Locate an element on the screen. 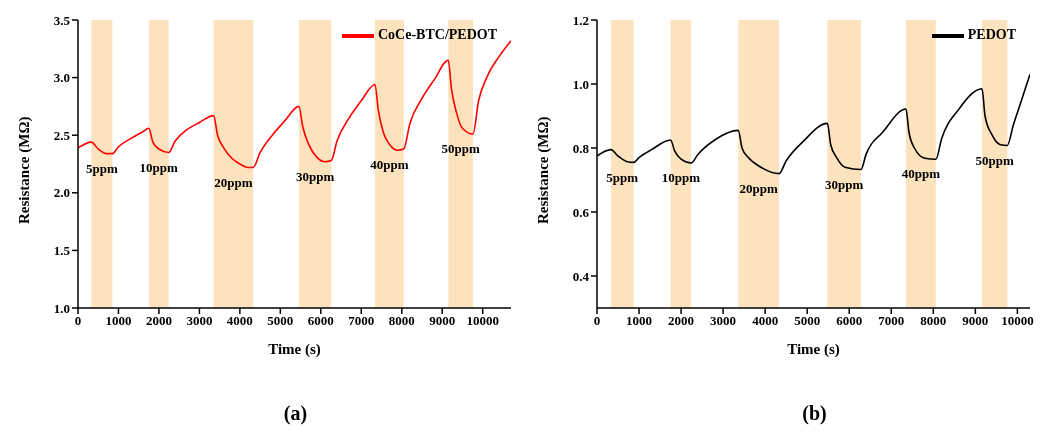 The image size is (1051, 445). y-tick-label: 0.4 is located at coordinates (581, 276).